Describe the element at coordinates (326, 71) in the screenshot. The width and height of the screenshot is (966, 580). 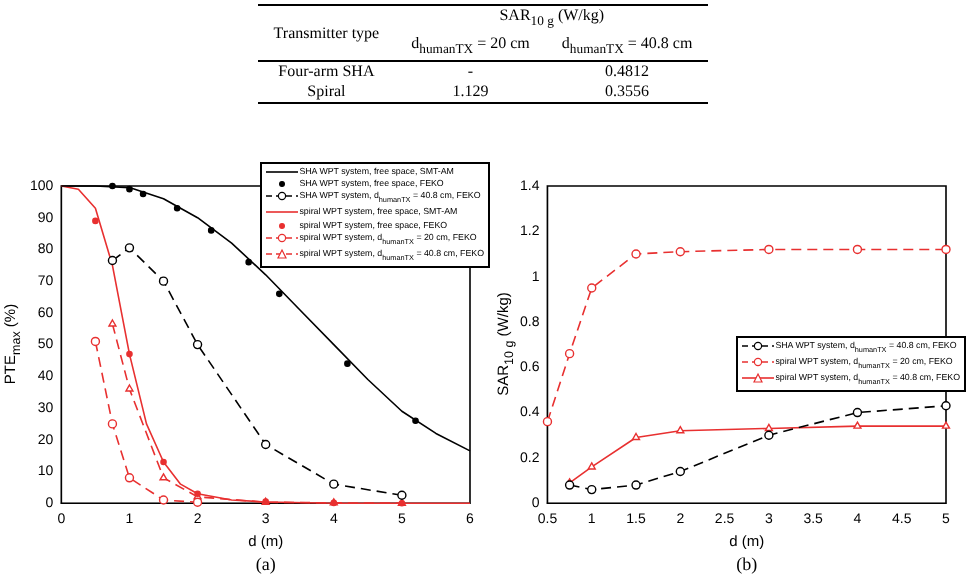
I see `category-label: Four-arm SHA` at that location.